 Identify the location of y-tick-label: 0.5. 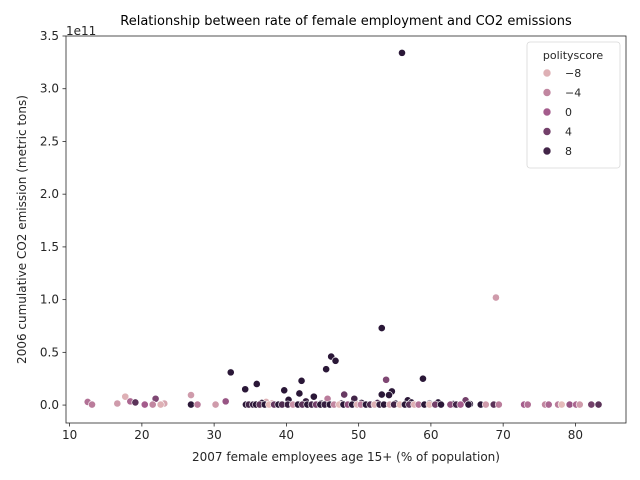
(49, 352).